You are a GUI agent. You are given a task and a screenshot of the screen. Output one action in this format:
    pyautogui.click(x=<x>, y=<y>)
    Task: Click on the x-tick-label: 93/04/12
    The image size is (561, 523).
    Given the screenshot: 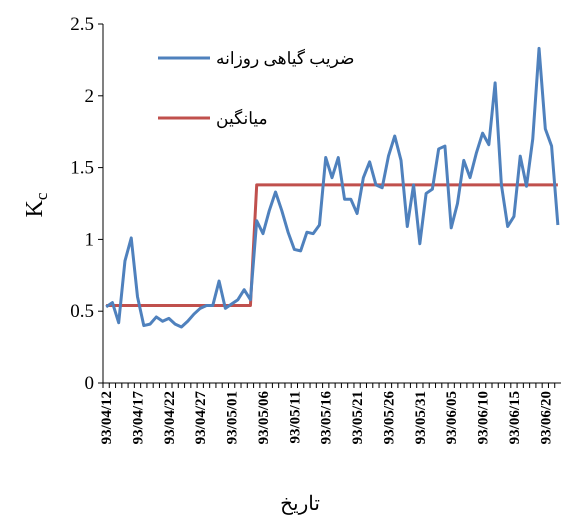 What is the action you would take?
    pyautogui.click(x=107, y=417)
    